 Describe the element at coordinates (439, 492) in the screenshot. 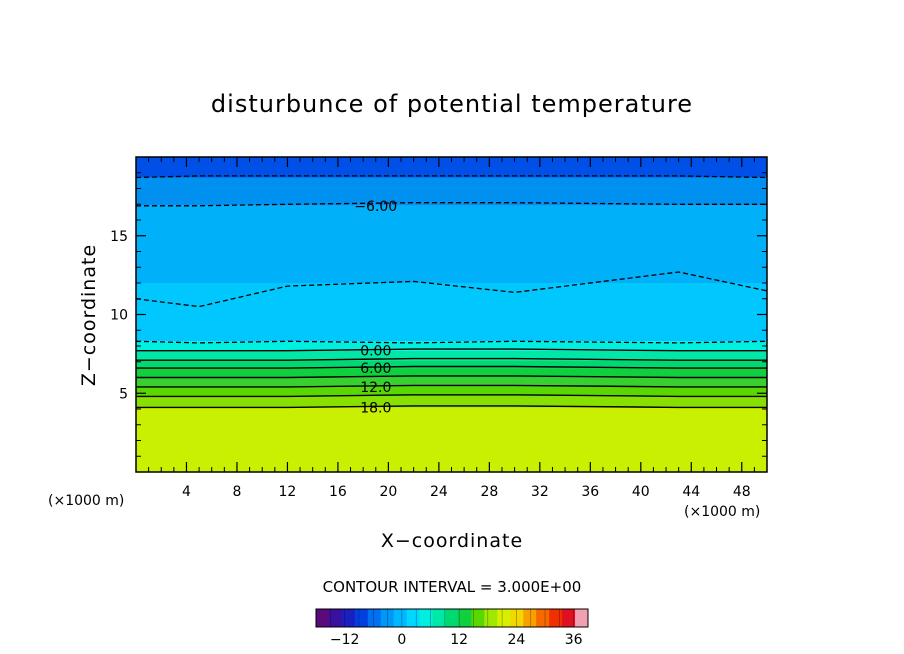

I see `x-tick-label: 24` at that location.